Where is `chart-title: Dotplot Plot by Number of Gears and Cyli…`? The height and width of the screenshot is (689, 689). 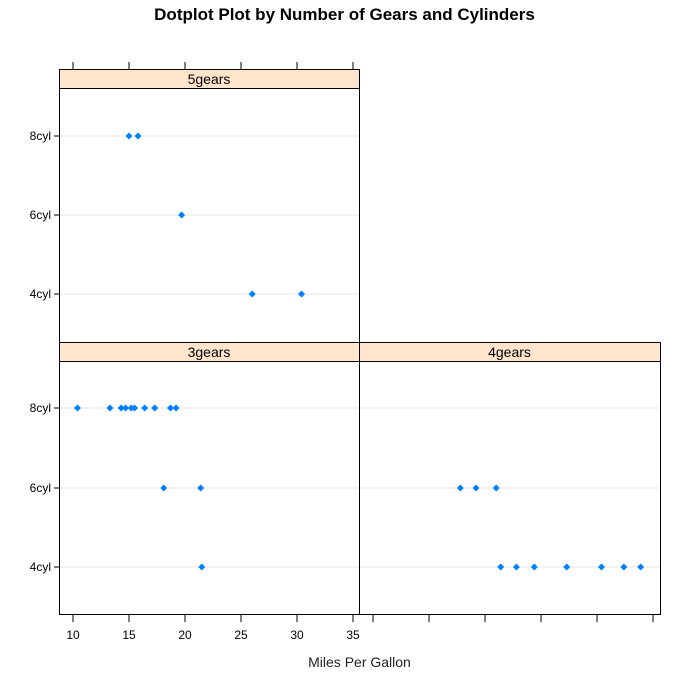 chart-title: Dotplot Plot by Number of Gears and Cyli… is located at coordinates (344, 14).